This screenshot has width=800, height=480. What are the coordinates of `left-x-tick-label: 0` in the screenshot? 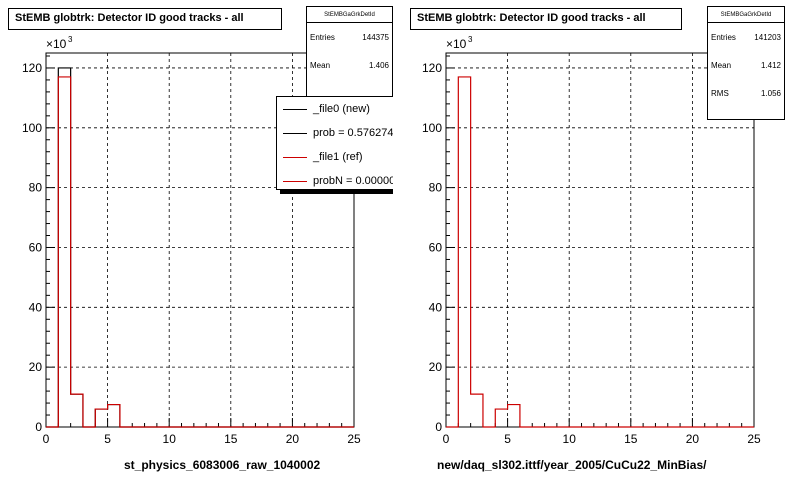 It's located at (46, 439).